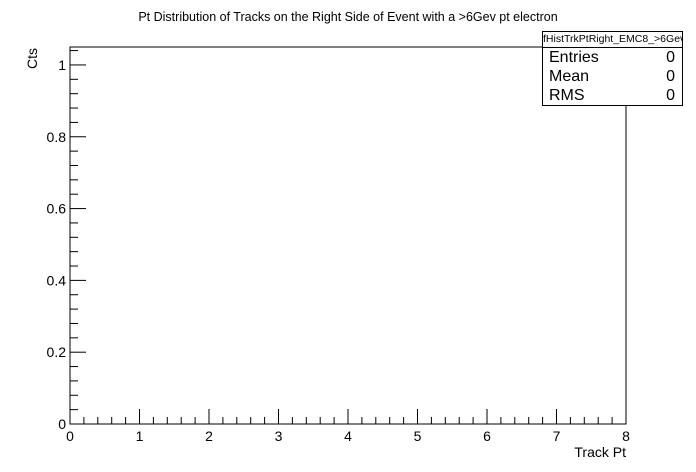 The width and height of the screenshot is (696, 472). Describe the element at coordinates (78, 237) in the screenshot. I see `y-axis-ticks` at that location.